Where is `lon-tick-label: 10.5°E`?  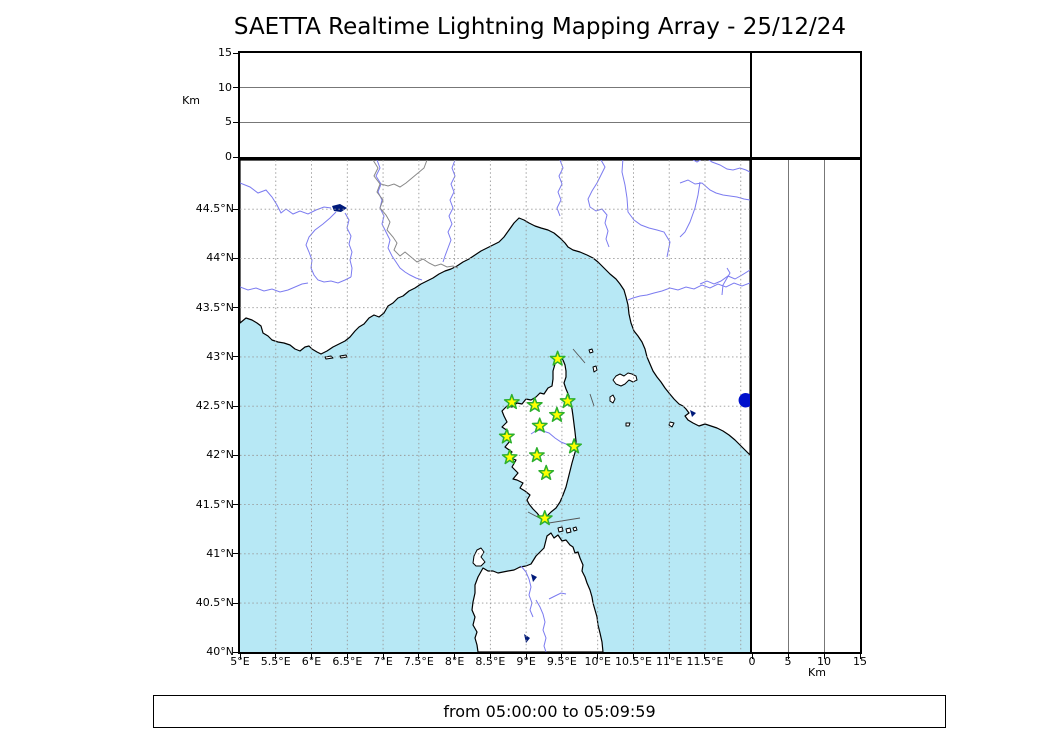 lon-tick-label: 10.5°E is located at coordinates (633, 661).